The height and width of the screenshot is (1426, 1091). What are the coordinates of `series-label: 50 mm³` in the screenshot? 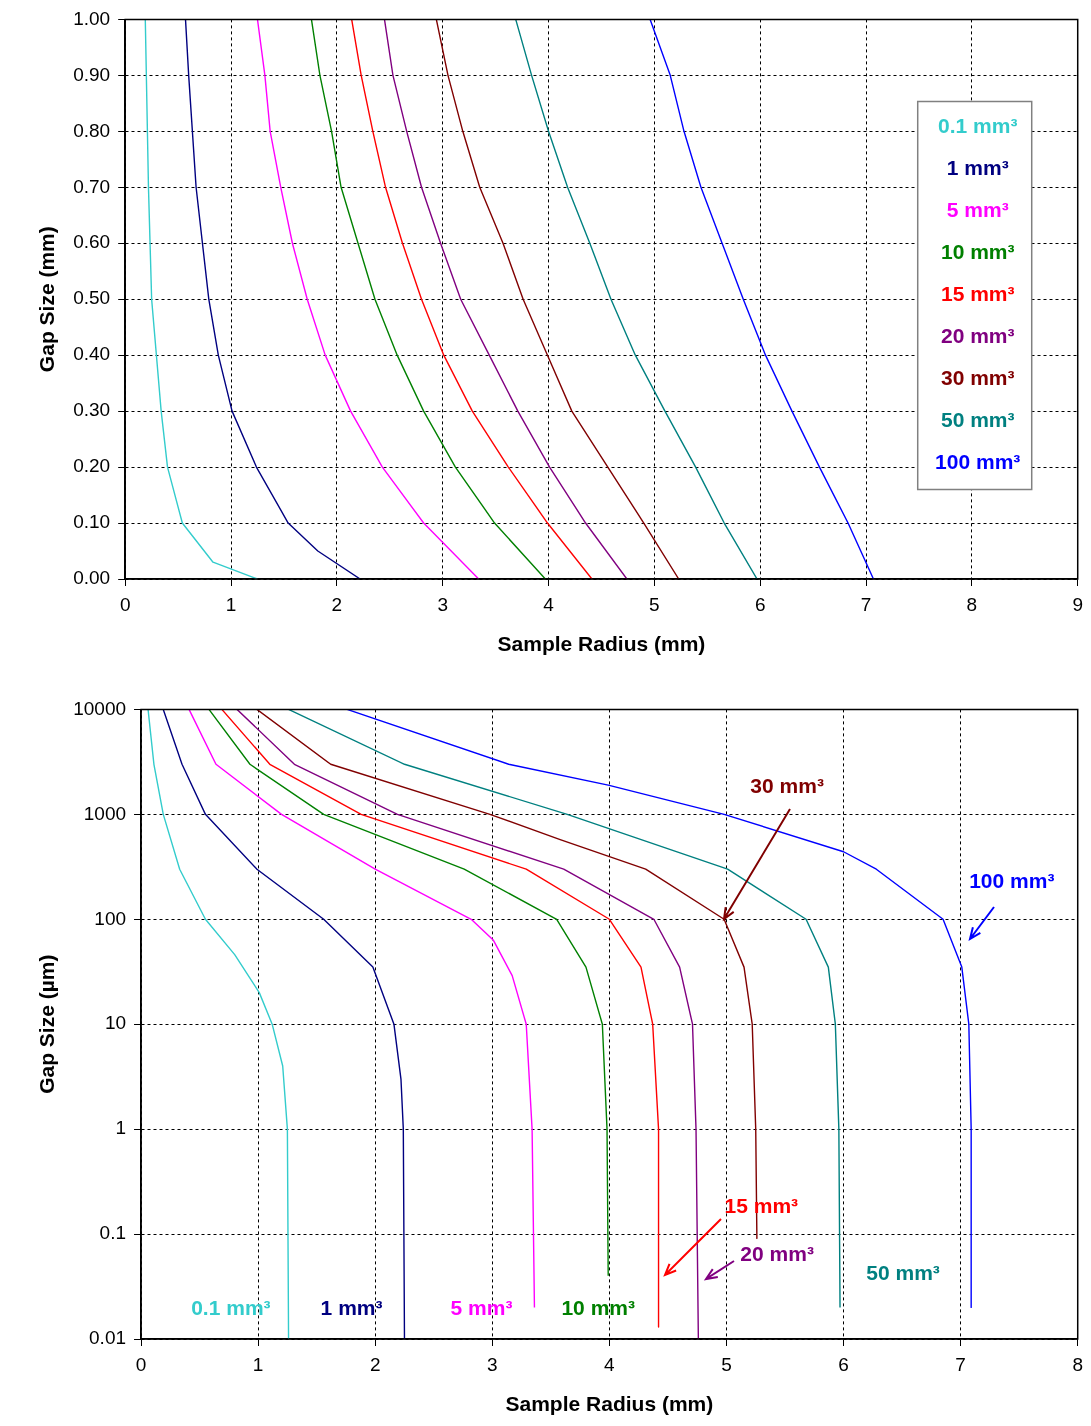 It's located at (903, 1272).